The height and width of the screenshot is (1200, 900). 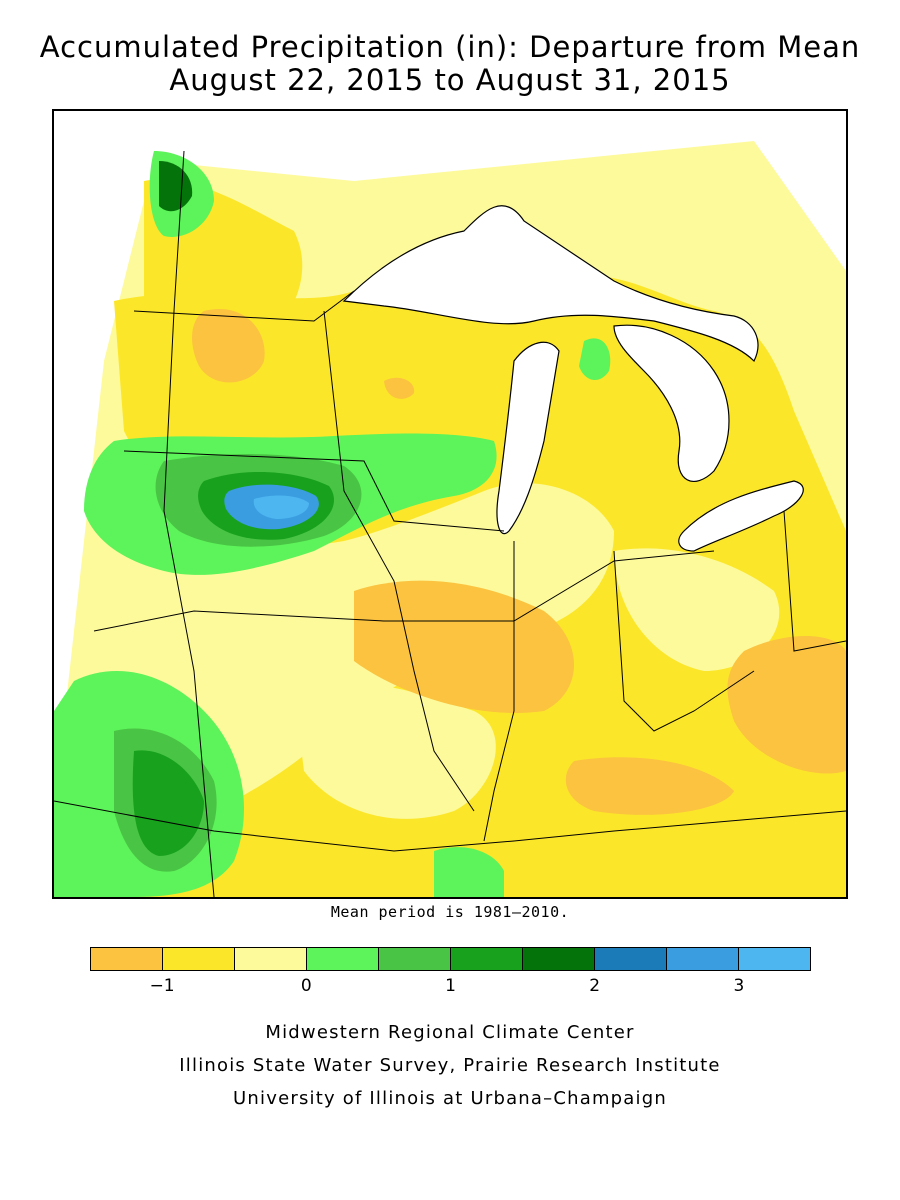 What do you see at coordinates (162, 986) in the screenshot?
I see `legend-tick-label: −1` at bounding box center [162, 986].